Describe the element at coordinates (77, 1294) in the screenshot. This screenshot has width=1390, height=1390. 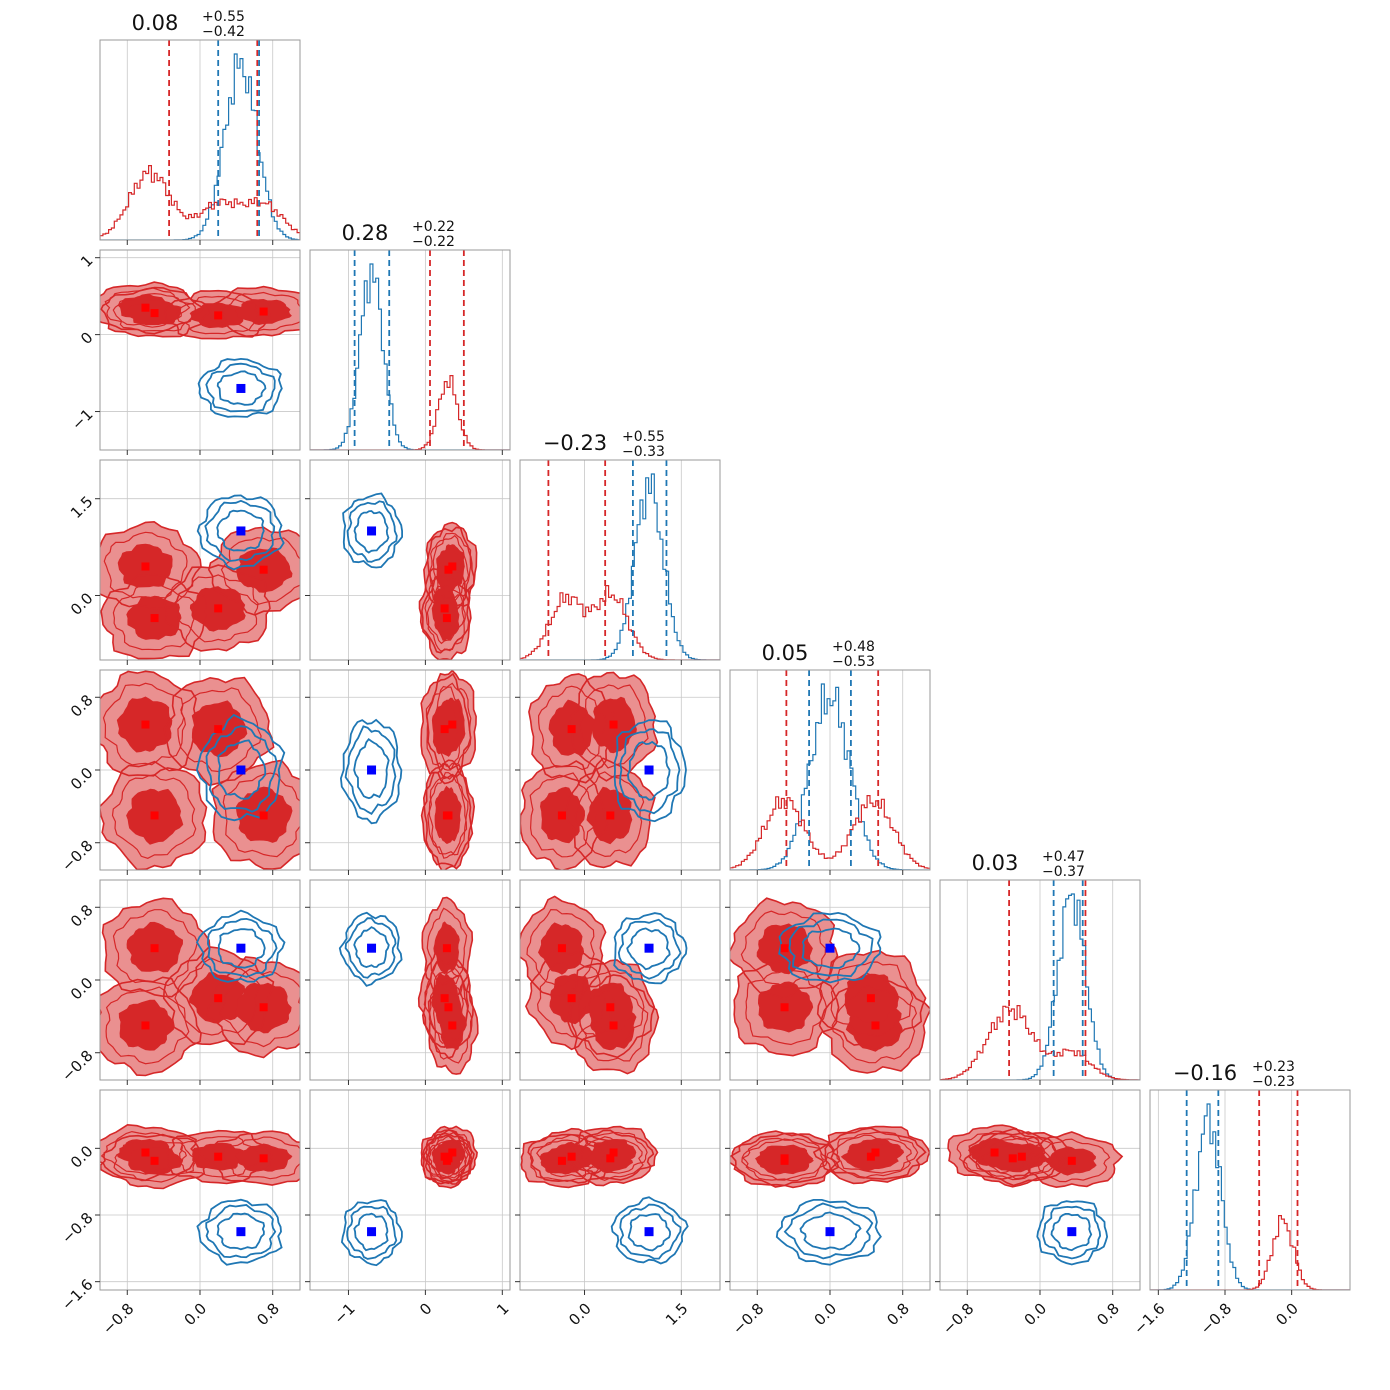
I see `tick-label-y: −1.6` at that location.